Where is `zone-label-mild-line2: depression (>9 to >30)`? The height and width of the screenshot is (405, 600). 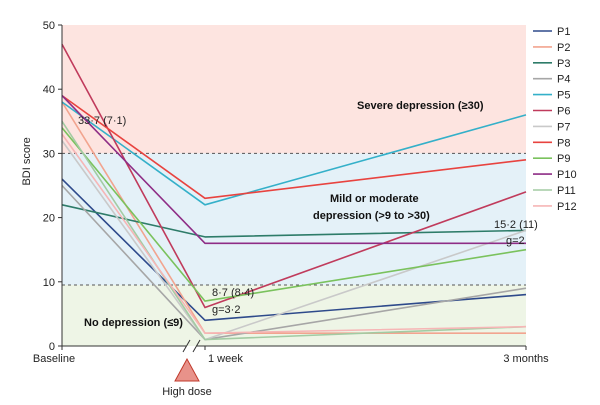 zone-label-mild-line2: depression (>9 to >30) is located at coordinates (371, 216).